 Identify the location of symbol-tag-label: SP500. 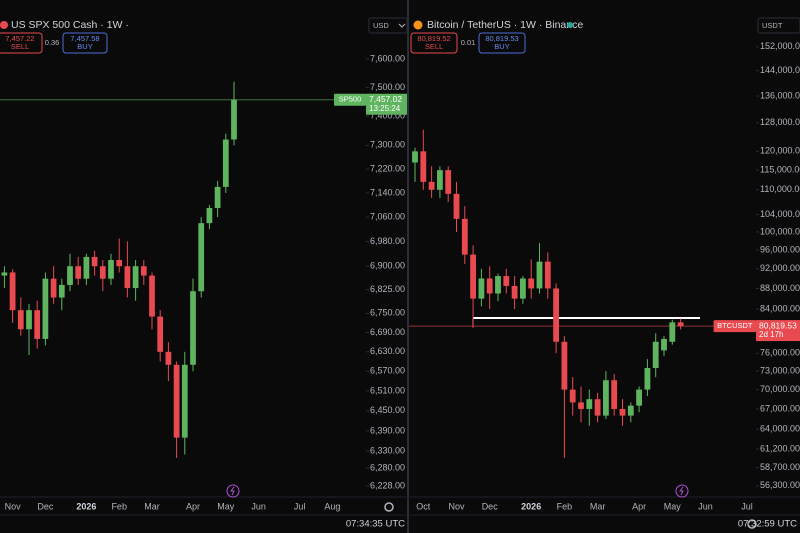
(350, 99).